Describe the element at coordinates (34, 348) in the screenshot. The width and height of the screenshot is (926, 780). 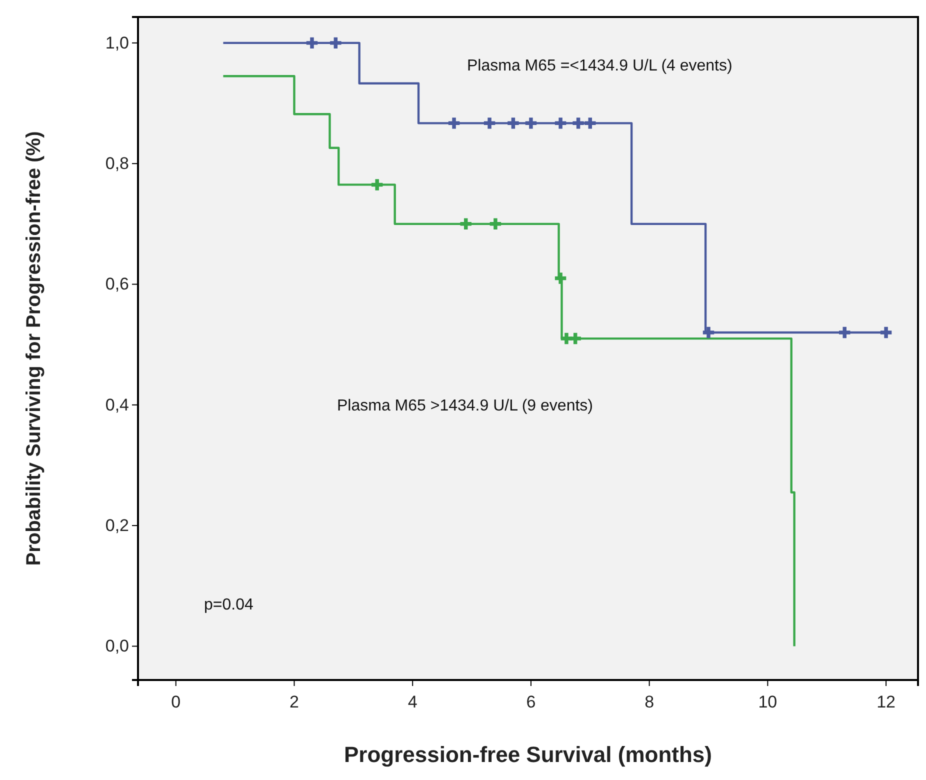
I see `y-axis-title: Probability Surviving for Progression-free (%)` at that location.